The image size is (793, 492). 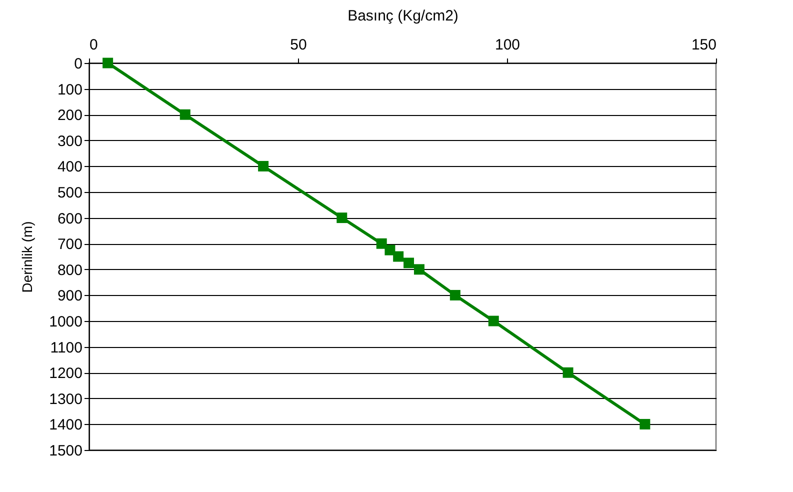 What do you see at coordinates (65, 425) in the screenshot?
I see `y-tick-label: 1400` at bounding box center [65, 425].